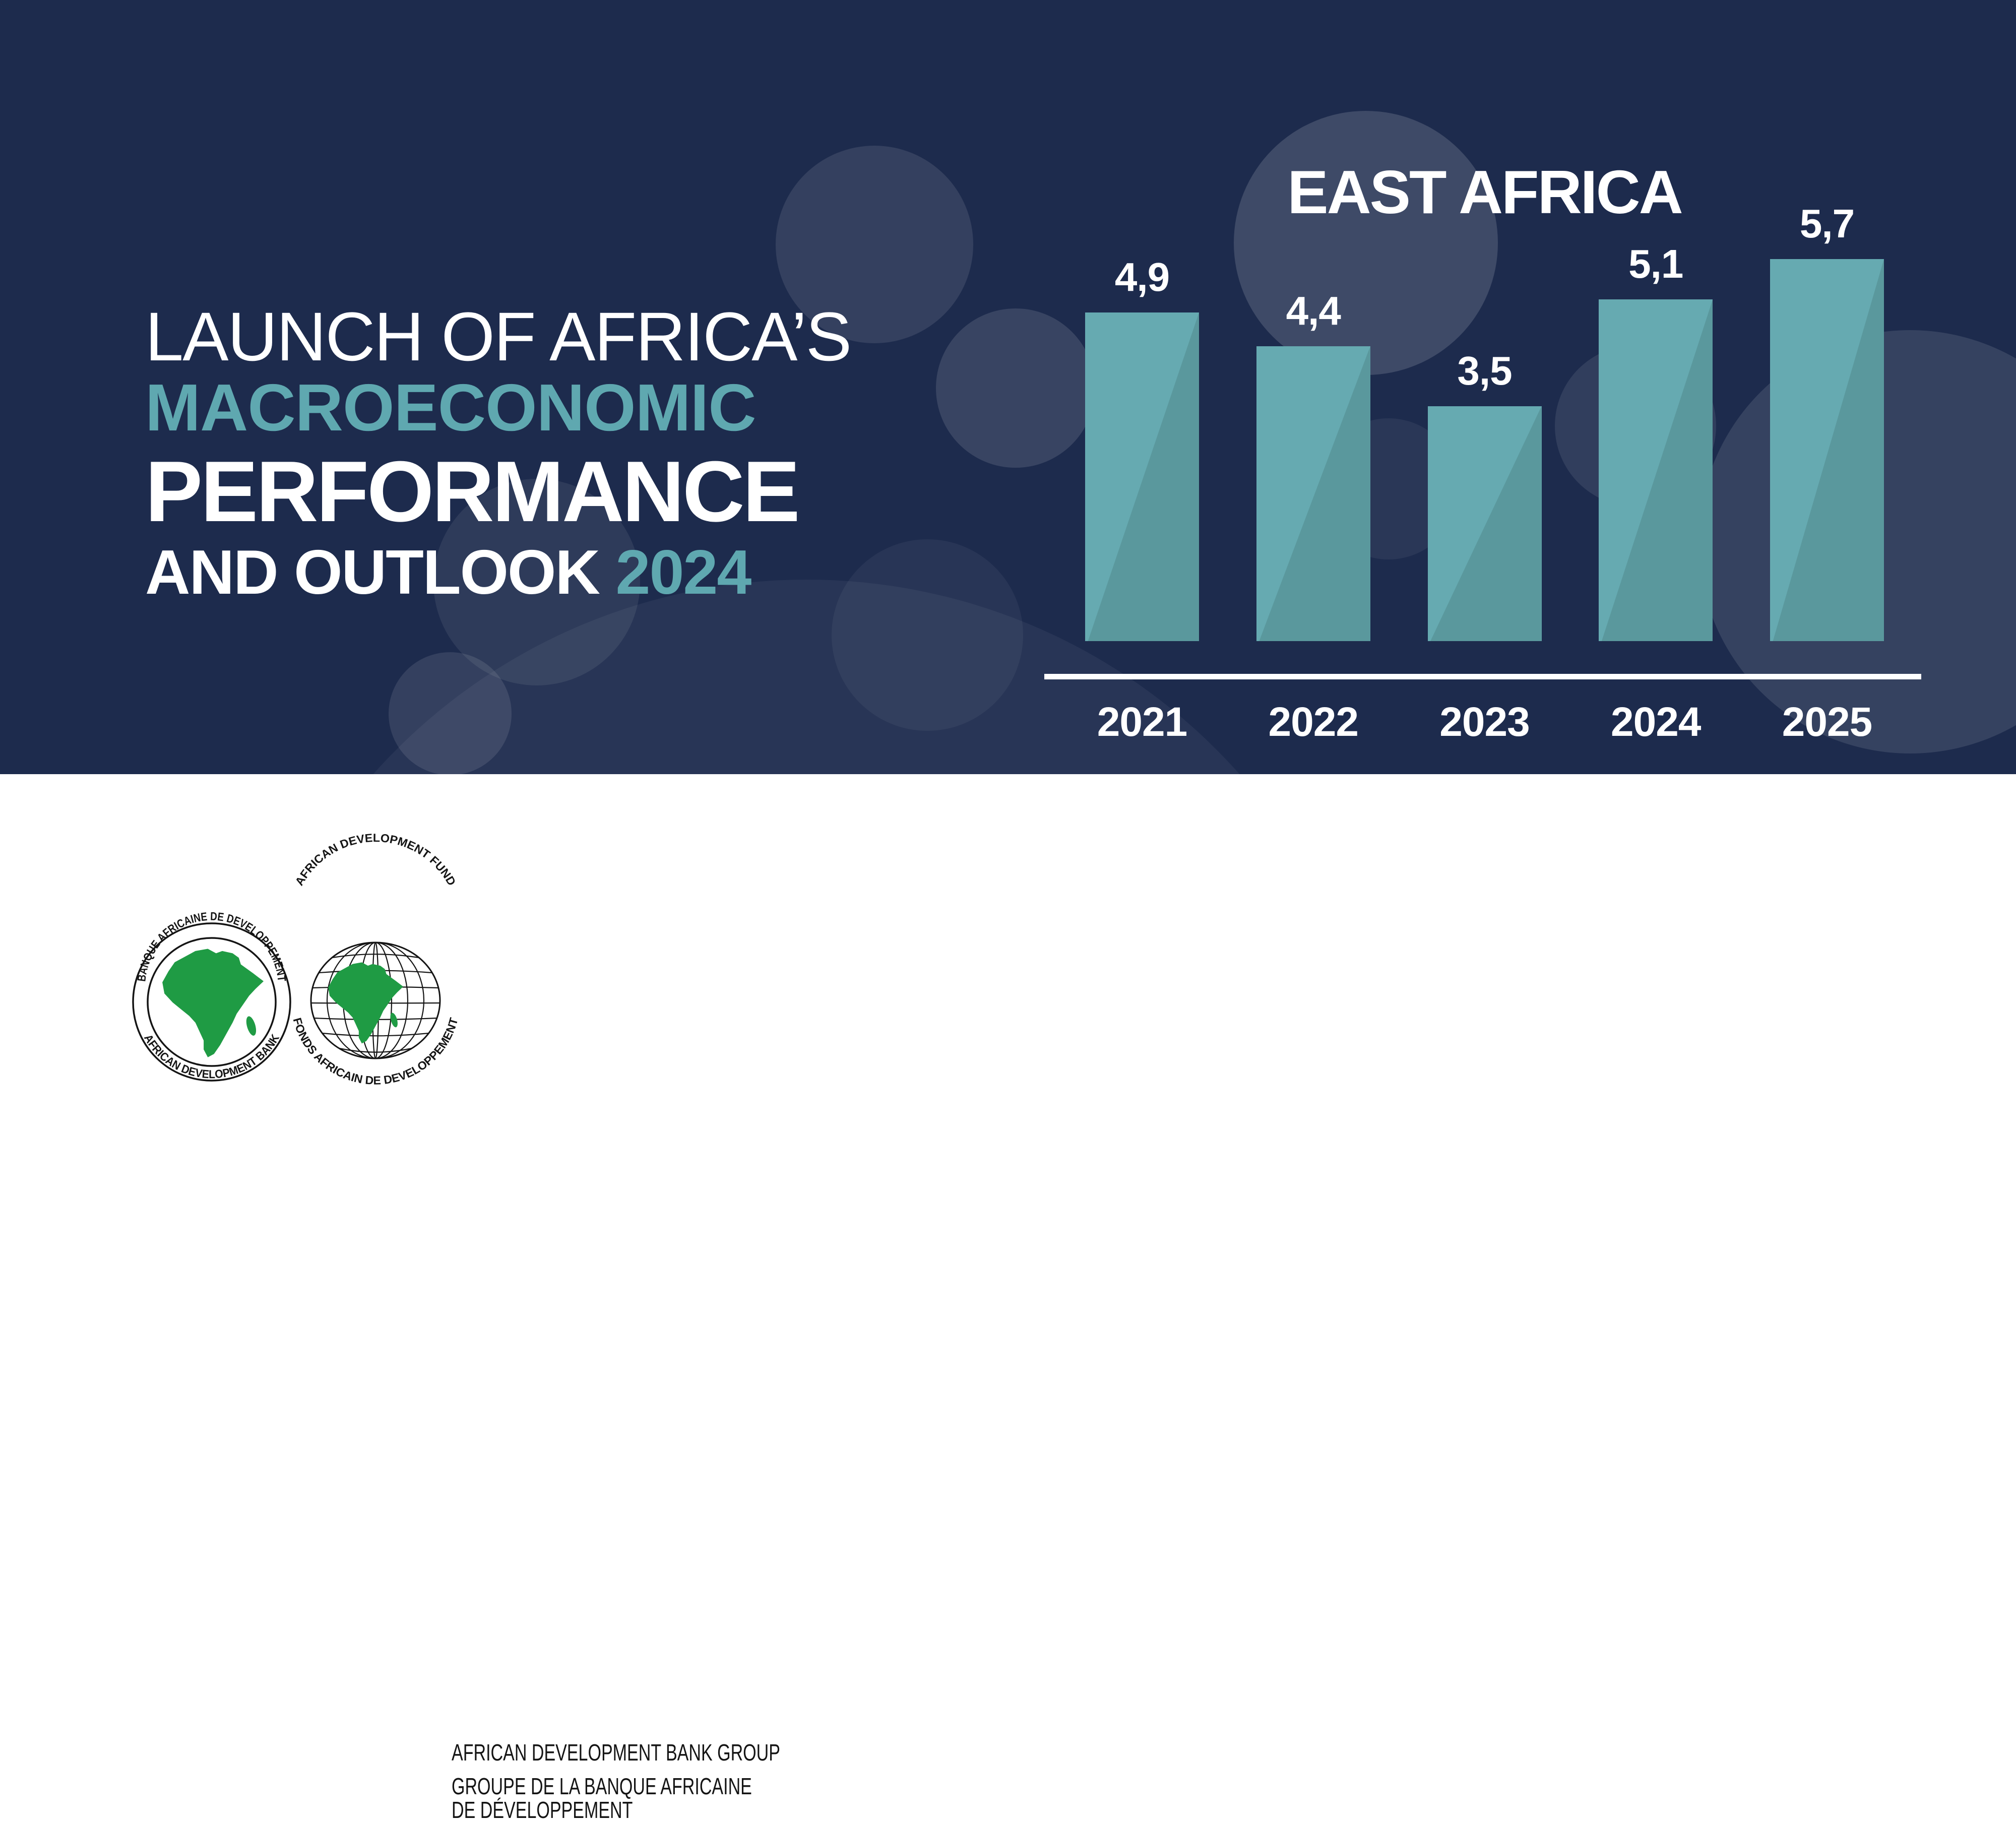 The width and height of the screenshot is (2016, 1823). I want to click on bar-column-2025: 5,7, so click(1827, 422).